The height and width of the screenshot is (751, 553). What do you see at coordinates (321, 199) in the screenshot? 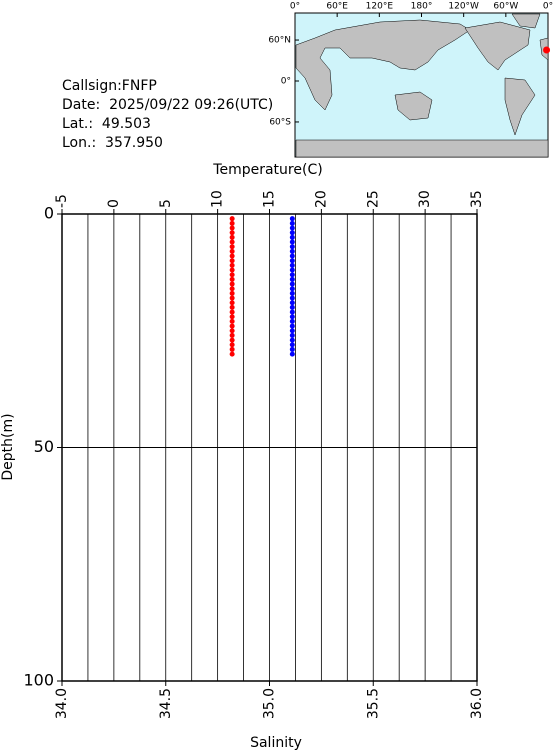
I see `x2-tick-label: 20` at bounding box center [321, 199].